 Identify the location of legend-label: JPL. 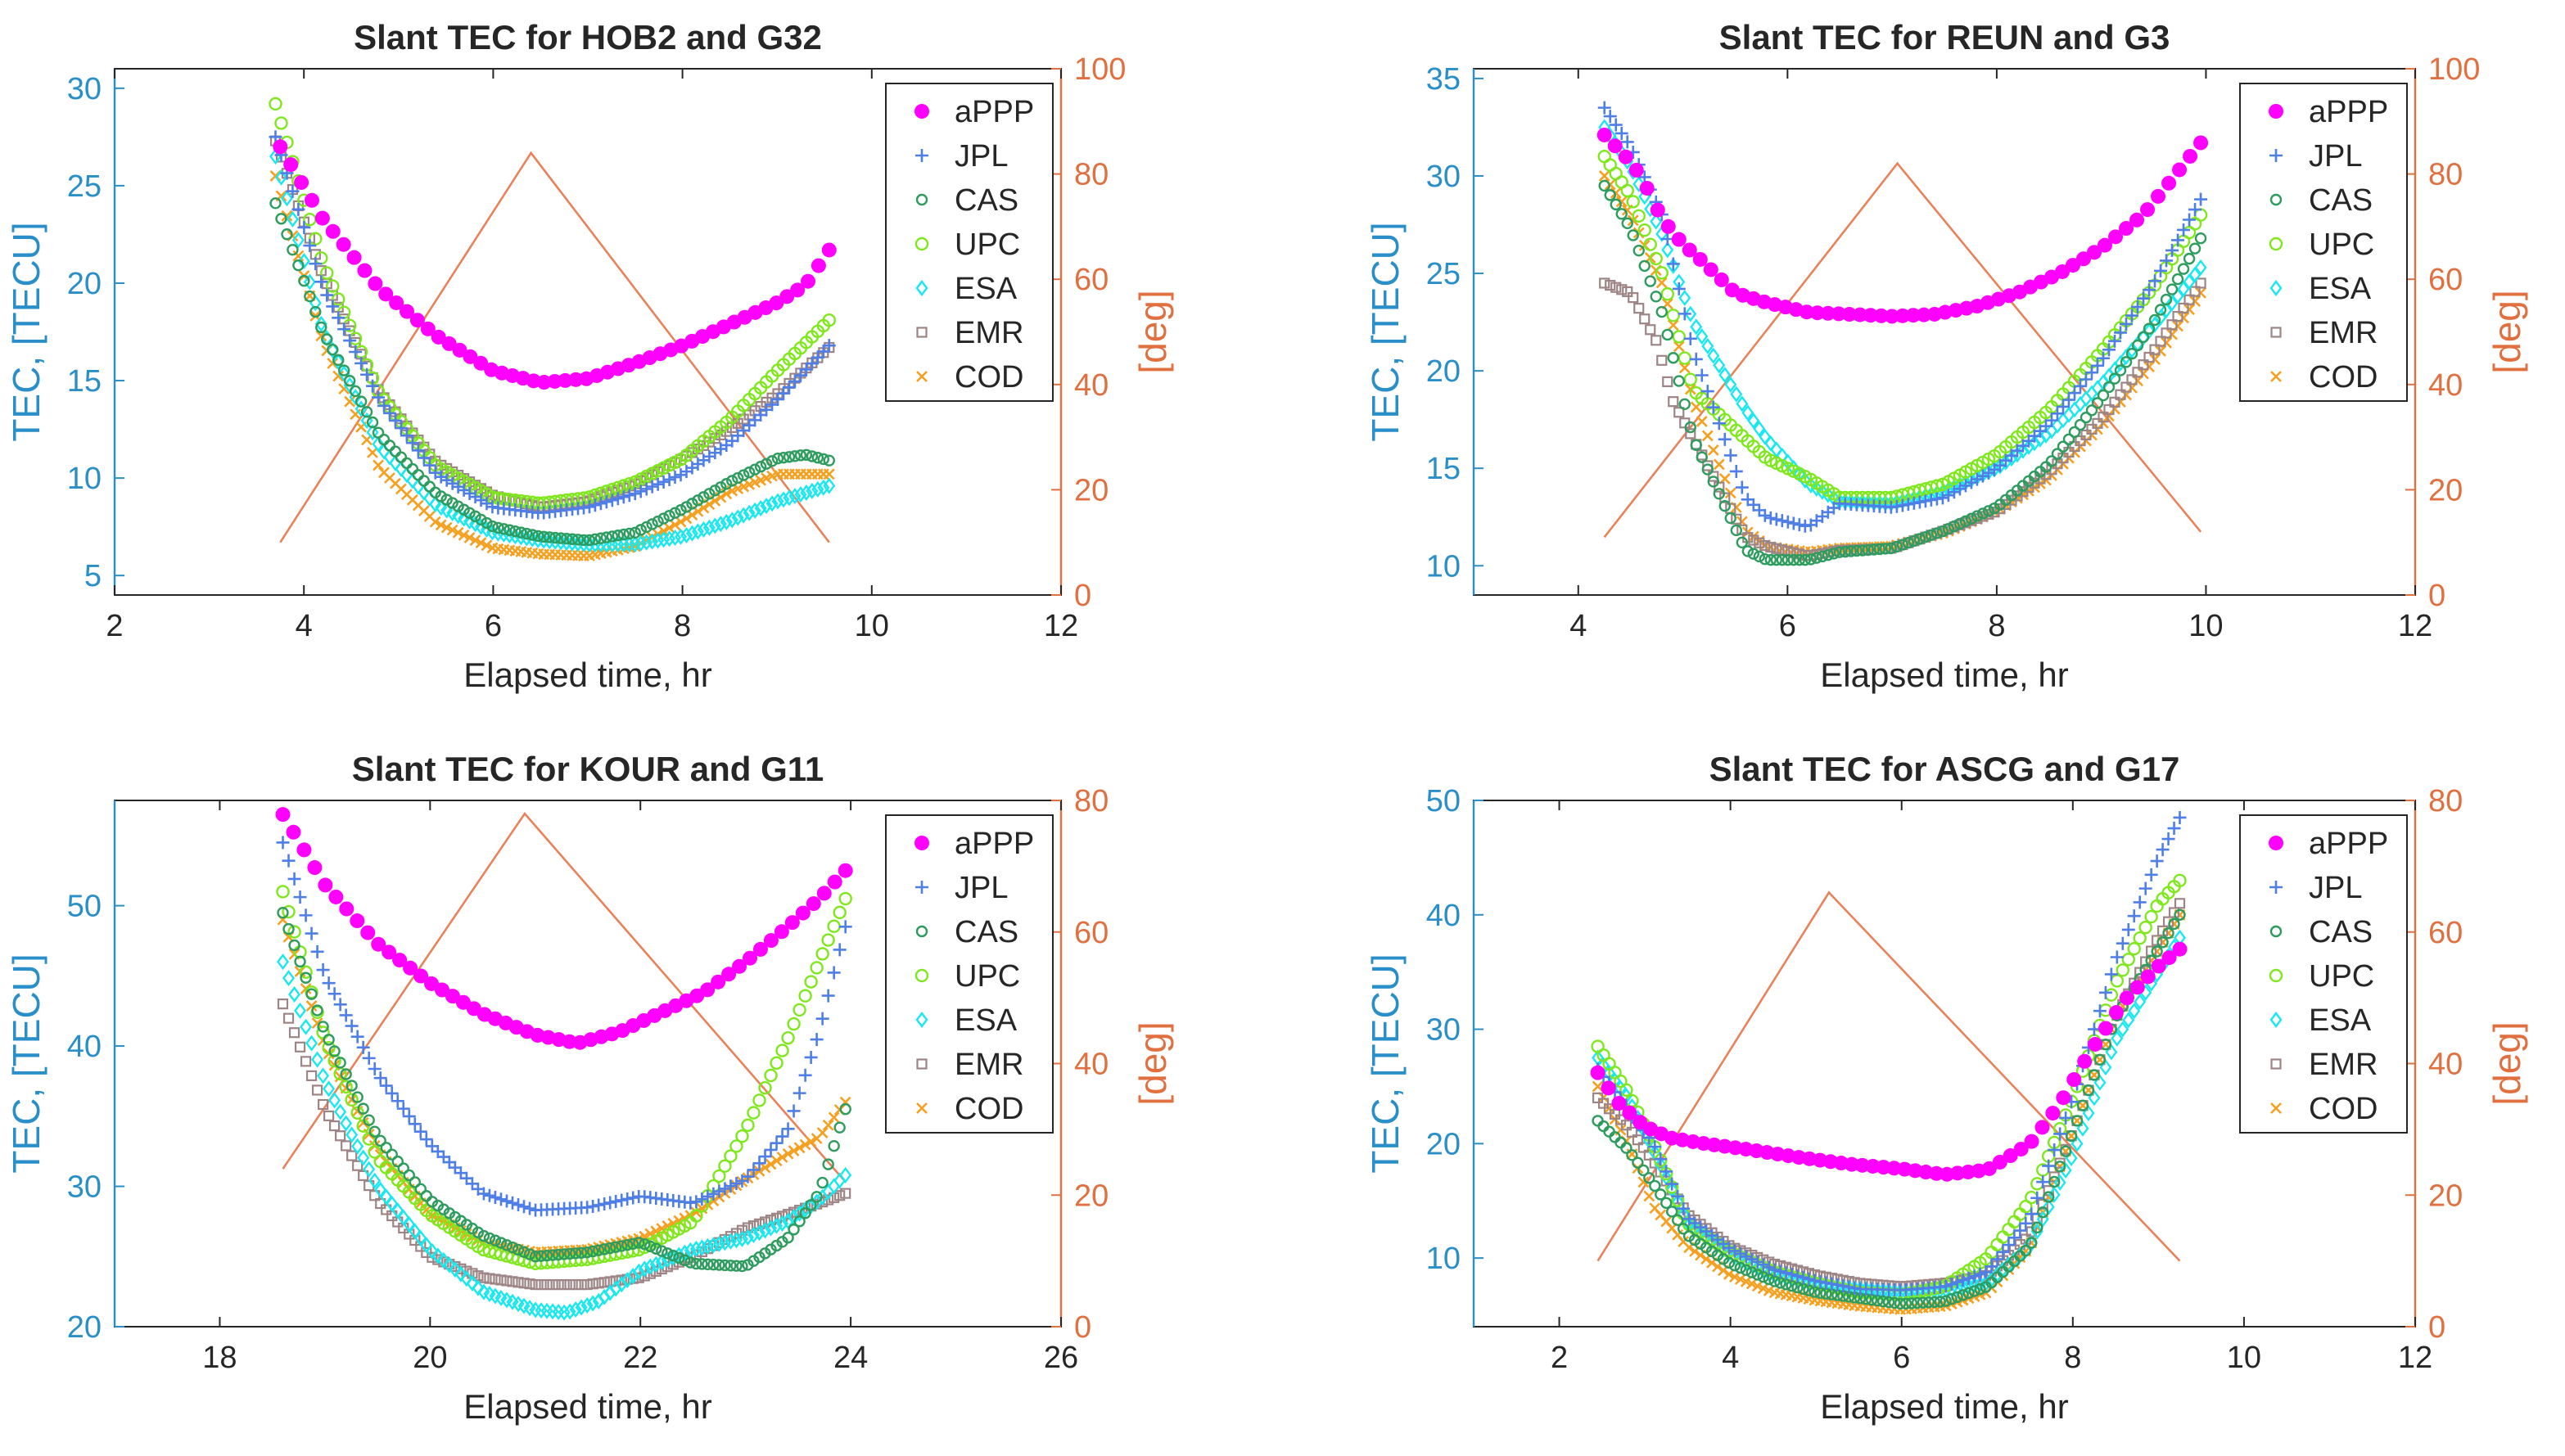
(2335, 156).